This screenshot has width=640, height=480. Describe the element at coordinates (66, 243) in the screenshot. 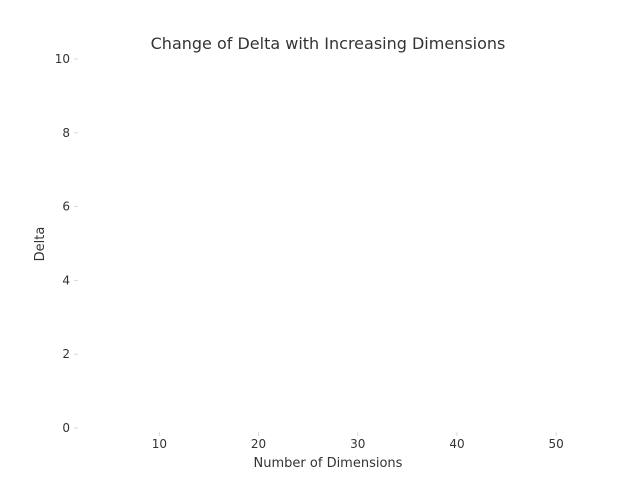

I see `y-axis-ticks: 0 2 4 6 8 10` at that location.